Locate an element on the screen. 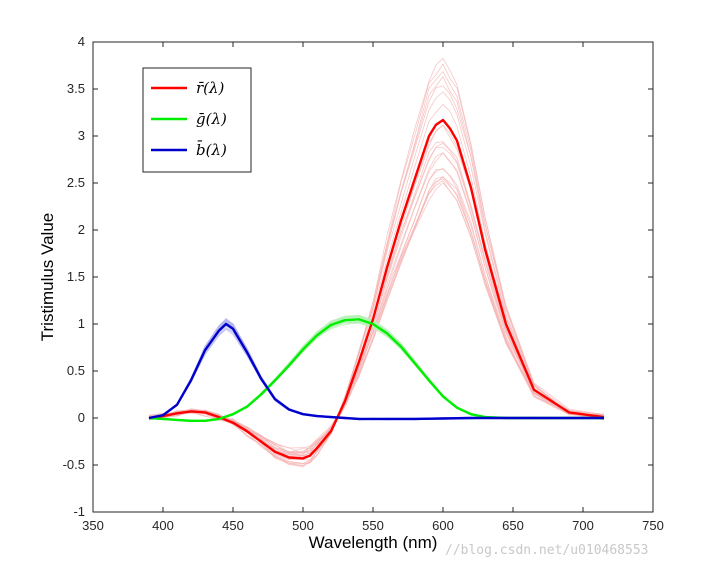  y-tick-label: 0.5 is located at coordinates (76, 370).